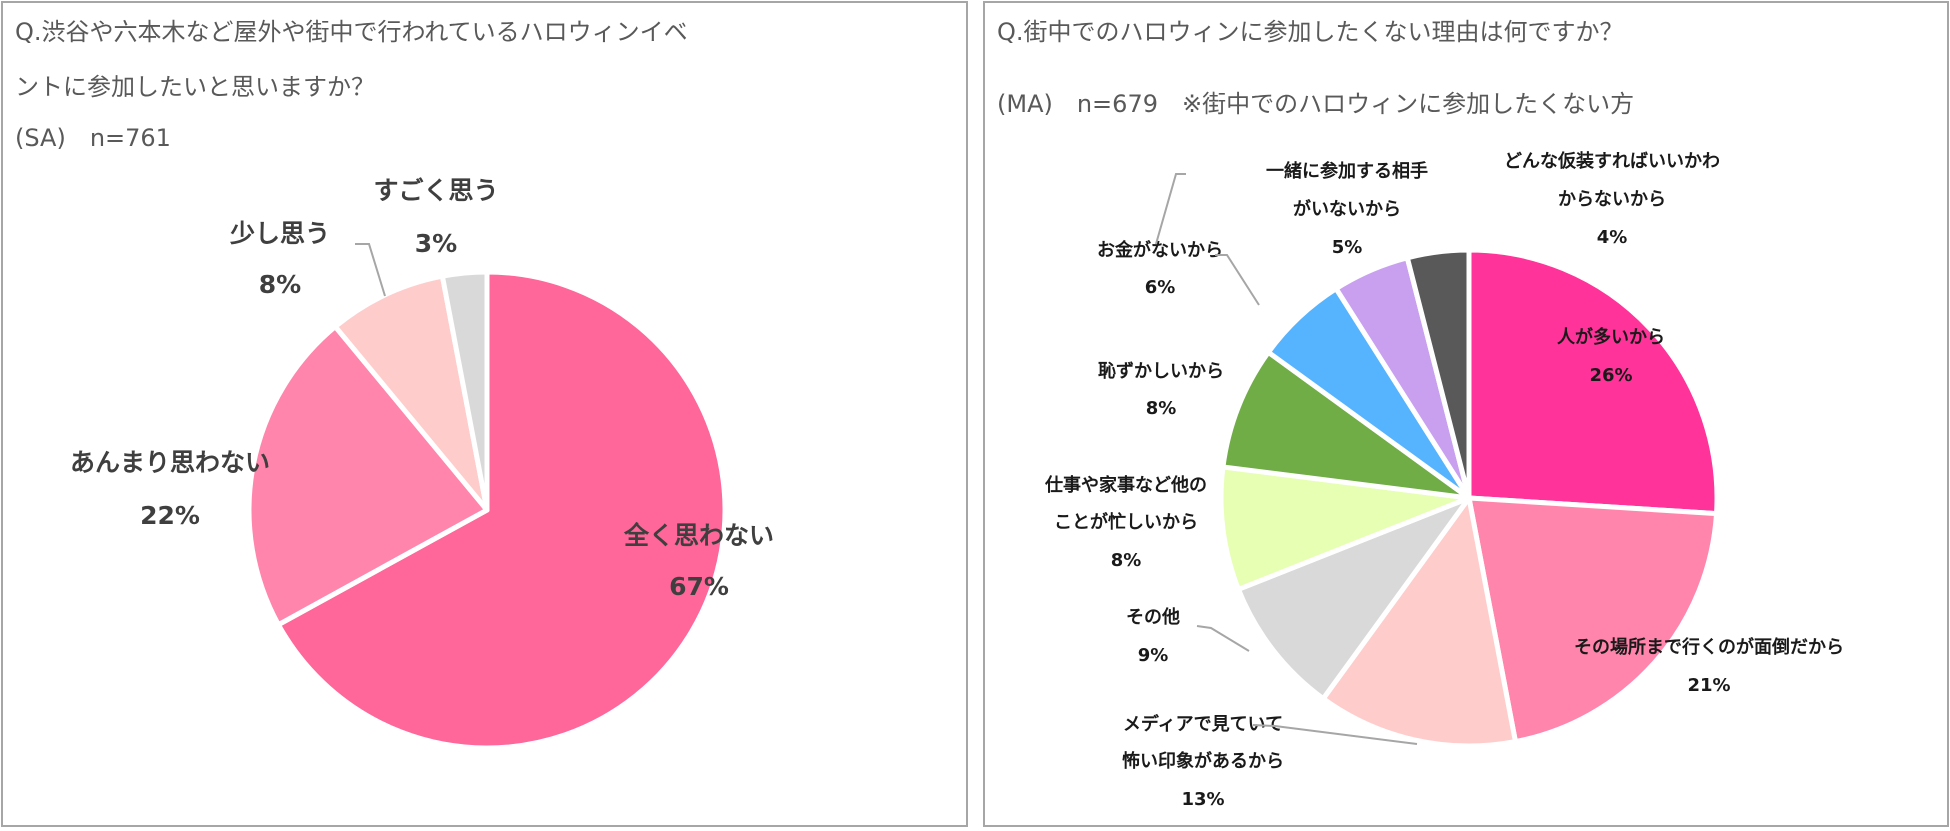  What do you see at coordinates (1347, 171) in the screenshot?
I see `chart2-label-7-line-0: 一緒に参加する相手` at bounding box center [1347, 171].